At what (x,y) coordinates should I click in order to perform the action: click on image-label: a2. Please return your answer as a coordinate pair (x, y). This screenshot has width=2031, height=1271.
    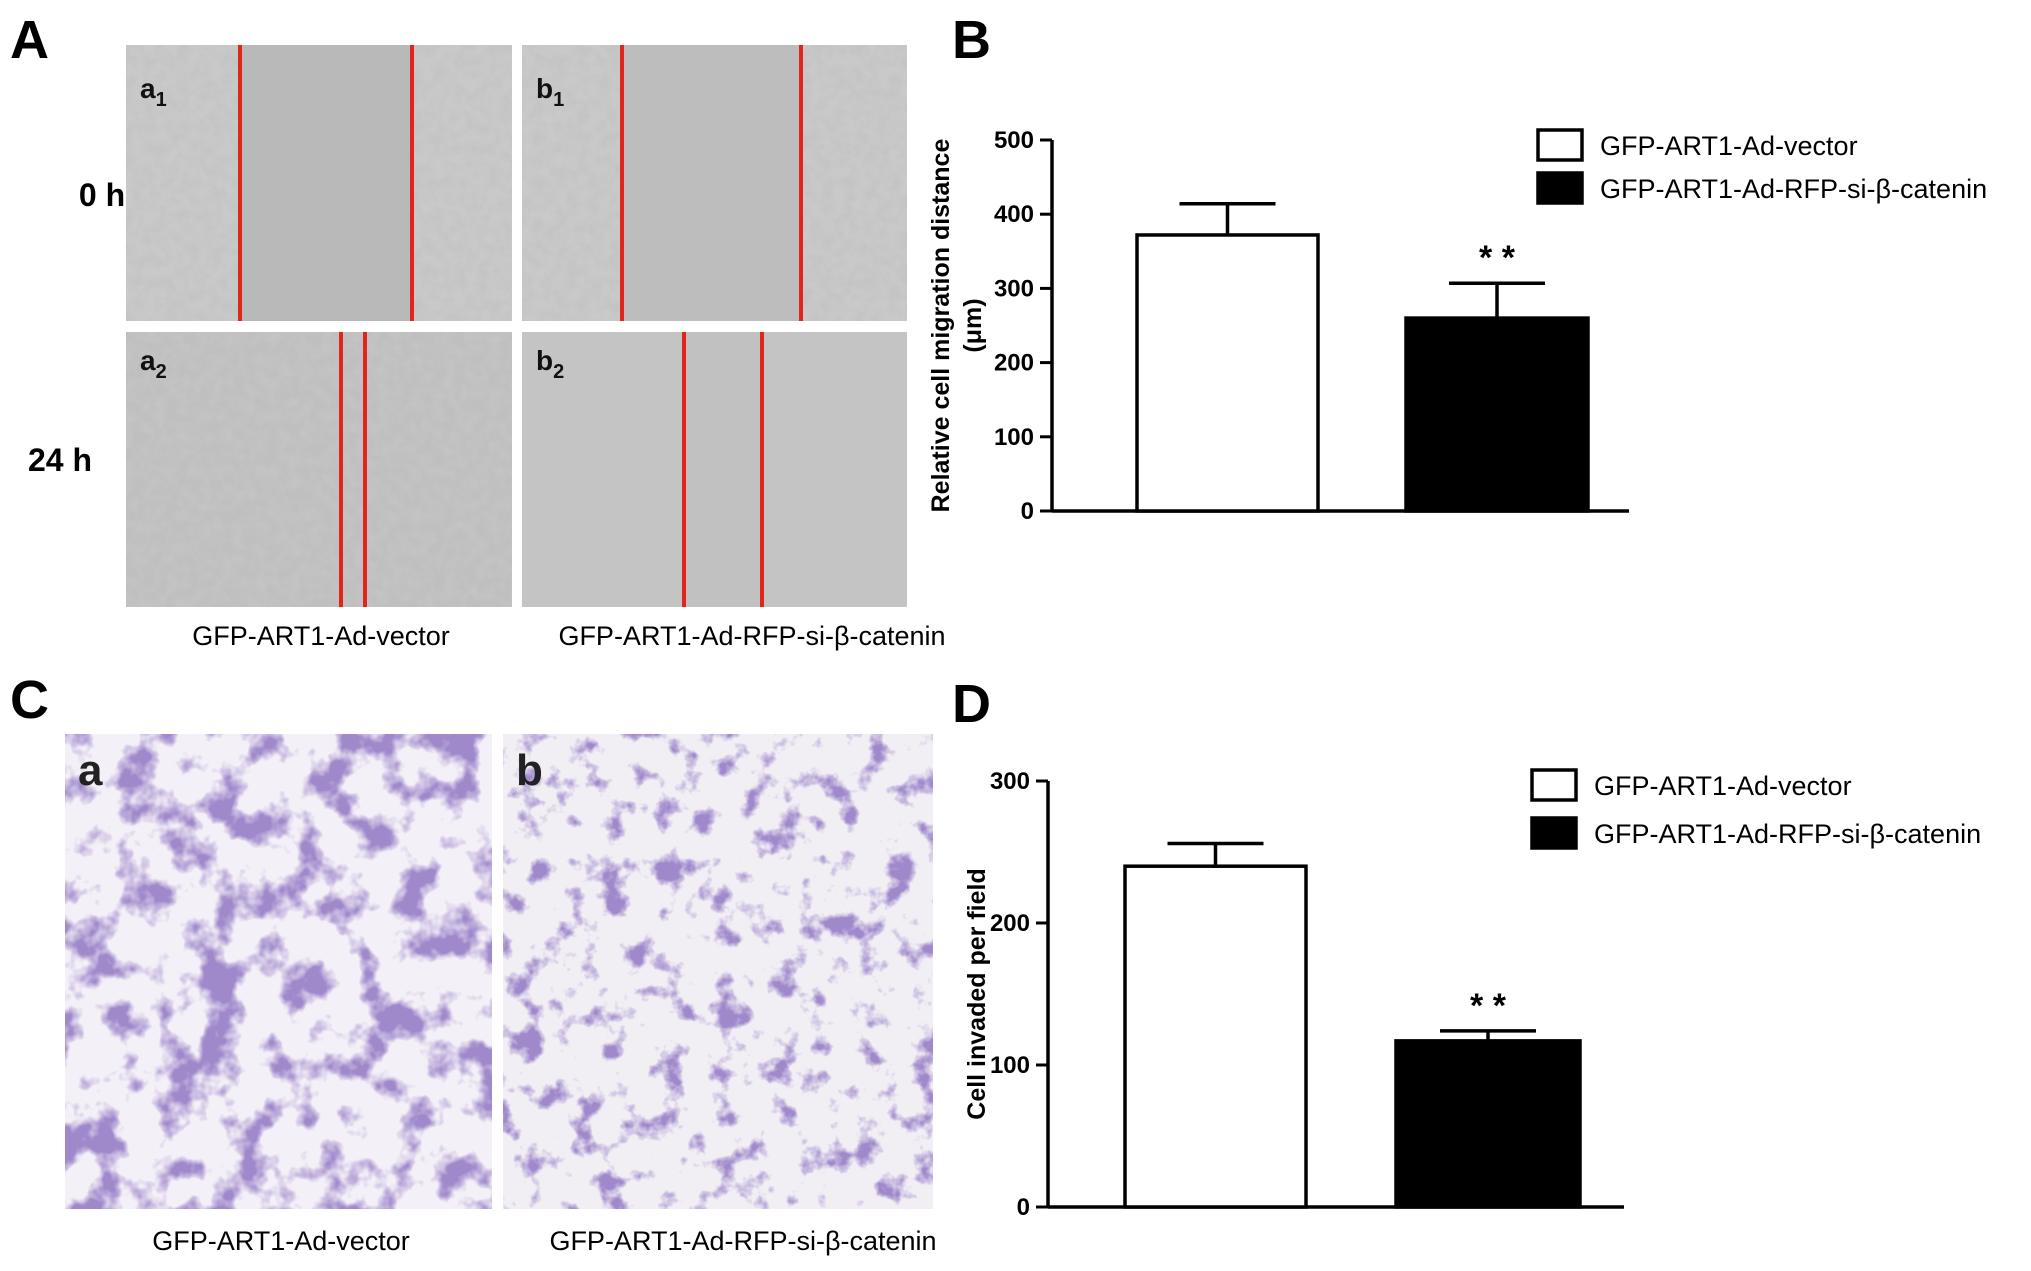
    Looking at the image, I should click on (153, 364).